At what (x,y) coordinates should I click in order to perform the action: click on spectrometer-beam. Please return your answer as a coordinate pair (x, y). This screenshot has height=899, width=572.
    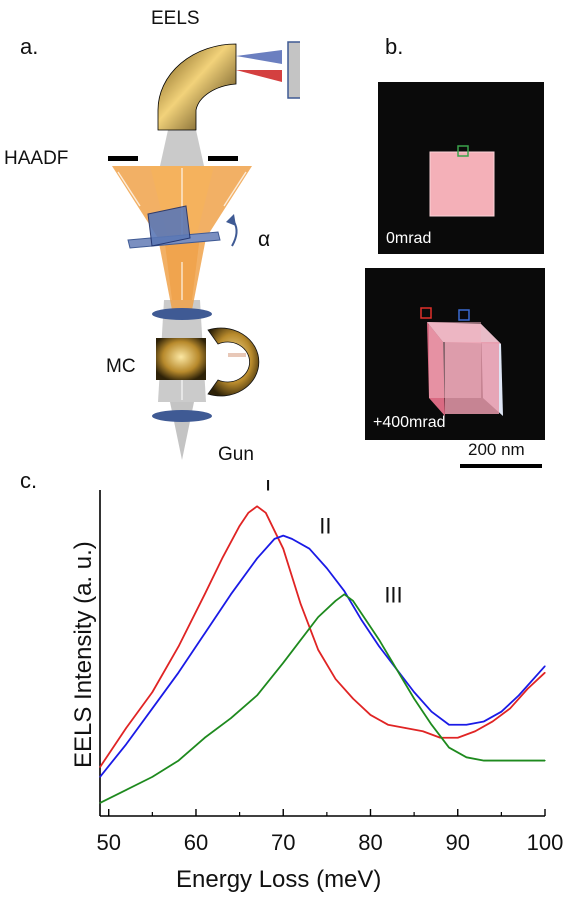
    Looking at the image, I should click on (182, 148).